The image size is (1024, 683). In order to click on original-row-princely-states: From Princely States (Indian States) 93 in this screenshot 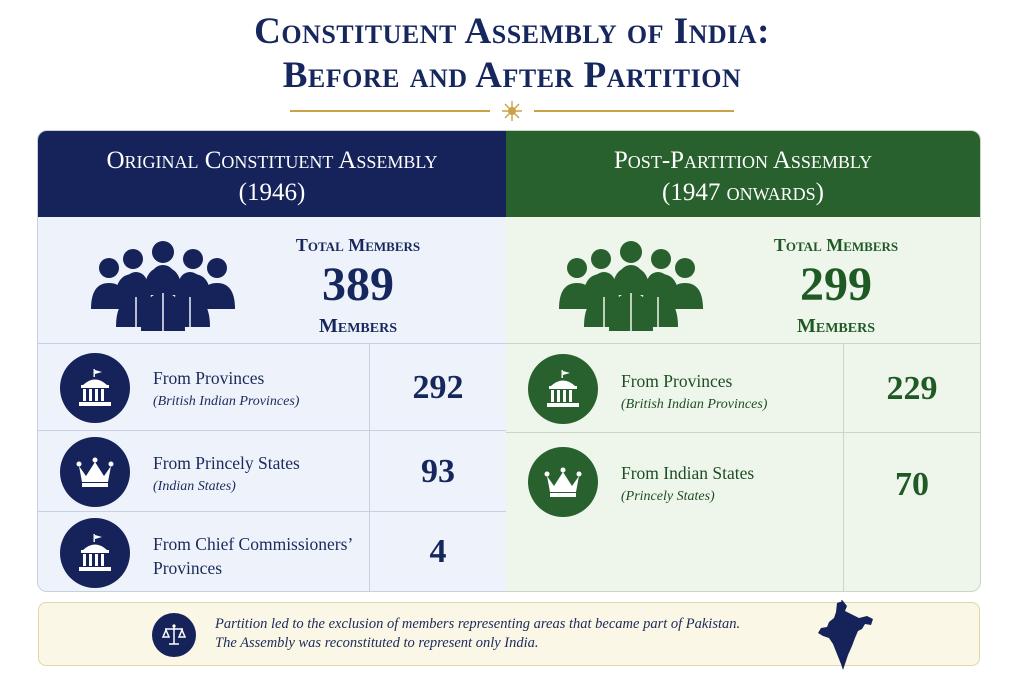, I will do `click(272, 471)`.